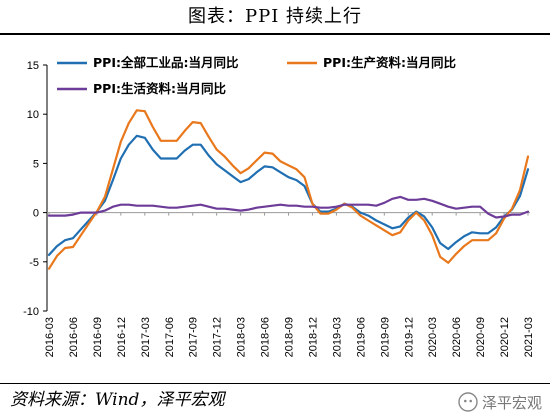 This screenshot has height=420, width=550. What do you see at coordinates (275, 34) in the screenshot?
I see `title-divider` at bounding box center [275, 34].